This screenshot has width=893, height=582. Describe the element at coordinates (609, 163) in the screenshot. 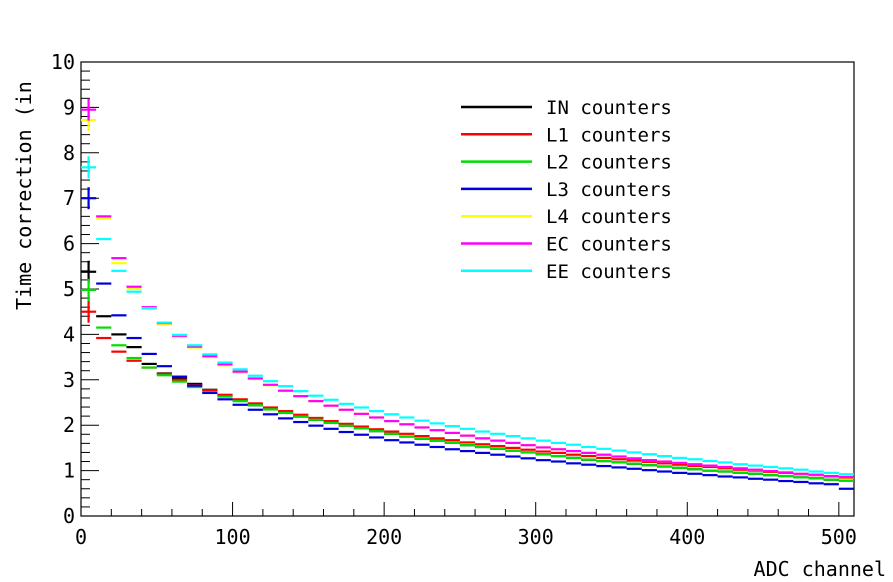

I see `legend-label: L2 counters` at that location.